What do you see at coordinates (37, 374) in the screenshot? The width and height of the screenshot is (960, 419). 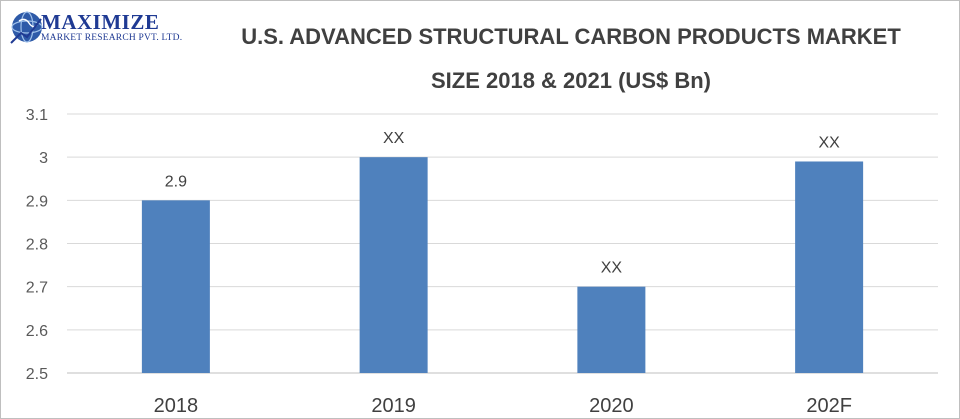 I see `y-tick-label: 2.5` at bounding box center [37, 374].